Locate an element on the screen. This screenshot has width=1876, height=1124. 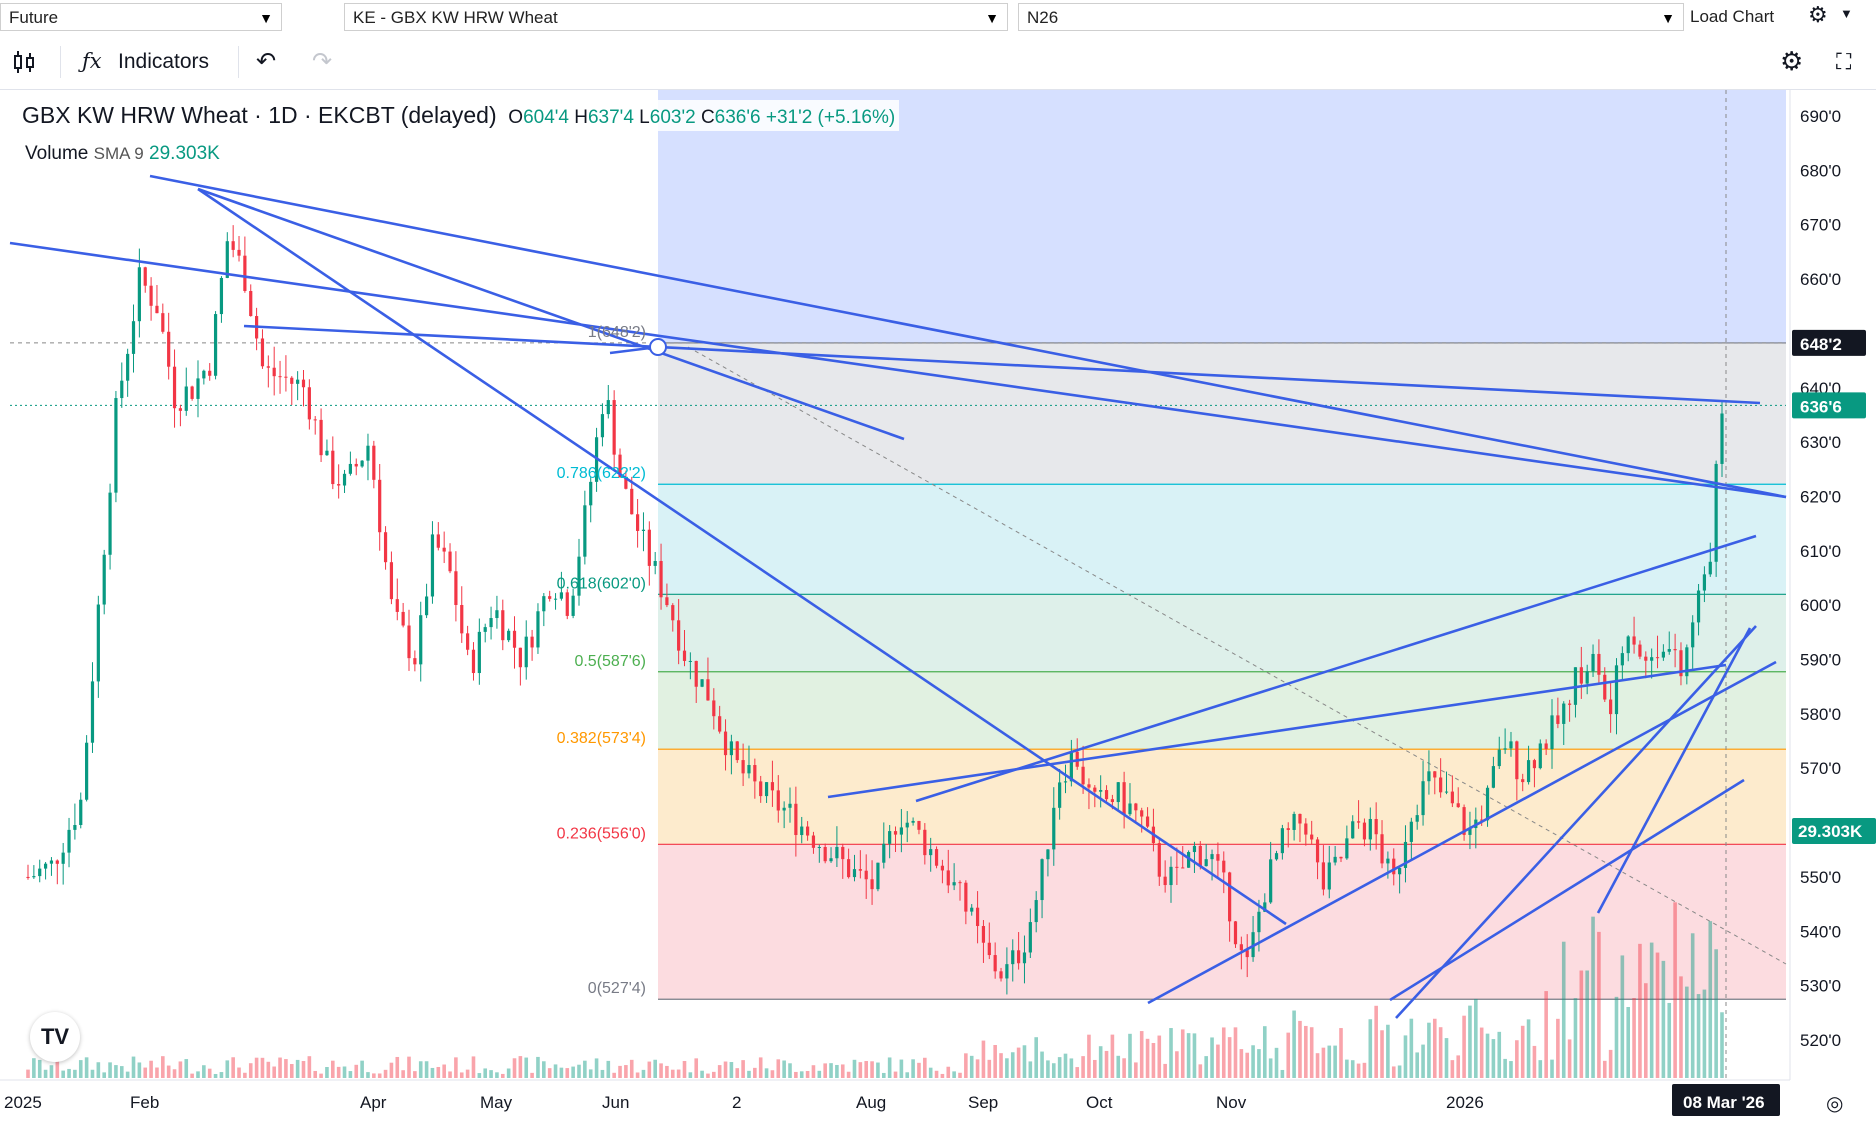
sma-label: SMA 9 is located at coordinates (118, 153).